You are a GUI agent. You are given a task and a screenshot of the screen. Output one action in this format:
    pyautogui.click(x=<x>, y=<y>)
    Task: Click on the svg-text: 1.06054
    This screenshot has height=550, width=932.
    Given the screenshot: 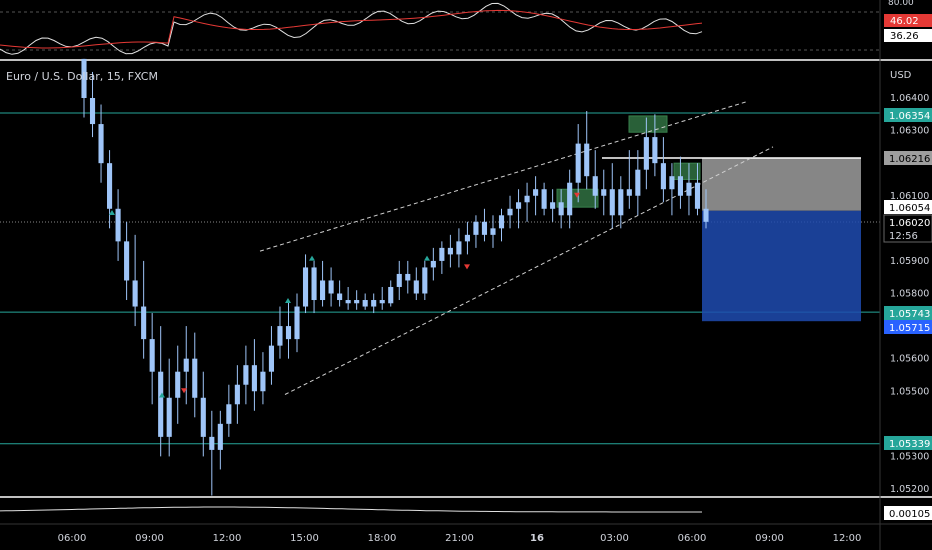 What is the action you would take?
    pyautogui.click(x=909, y=208)
    